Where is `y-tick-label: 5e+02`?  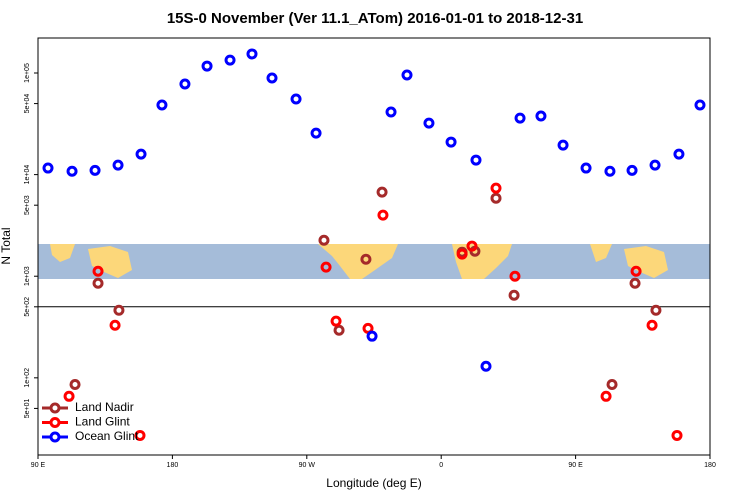
y-tick-label: 5e+02 is located at coordinates (27, 307).